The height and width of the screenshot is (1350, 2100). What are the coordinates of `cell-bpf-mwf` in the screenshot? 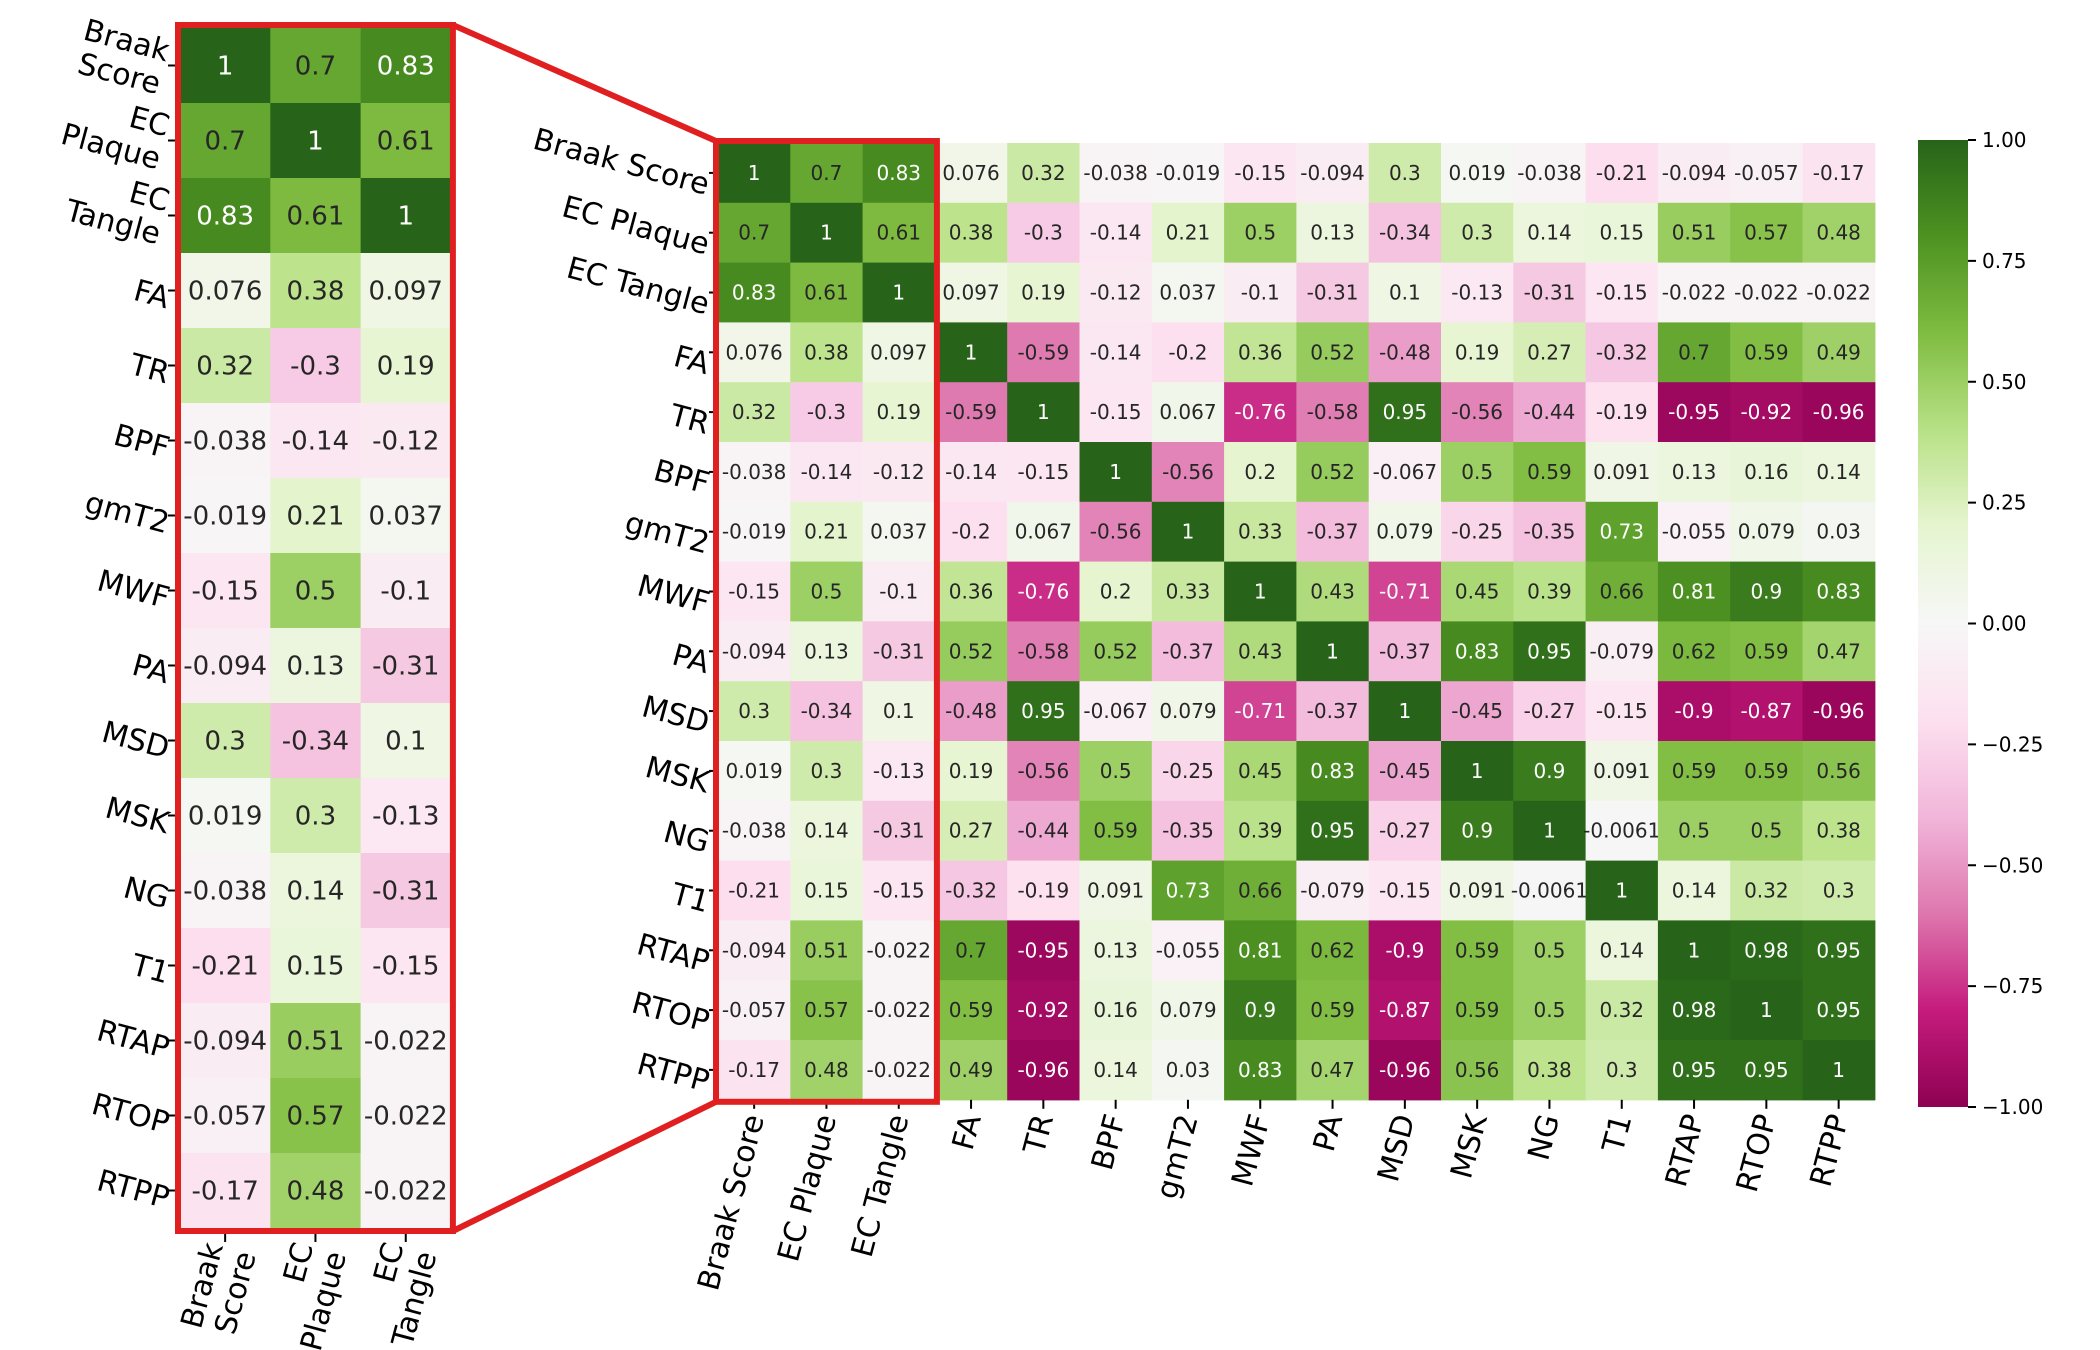 It's located at (1260, 472).